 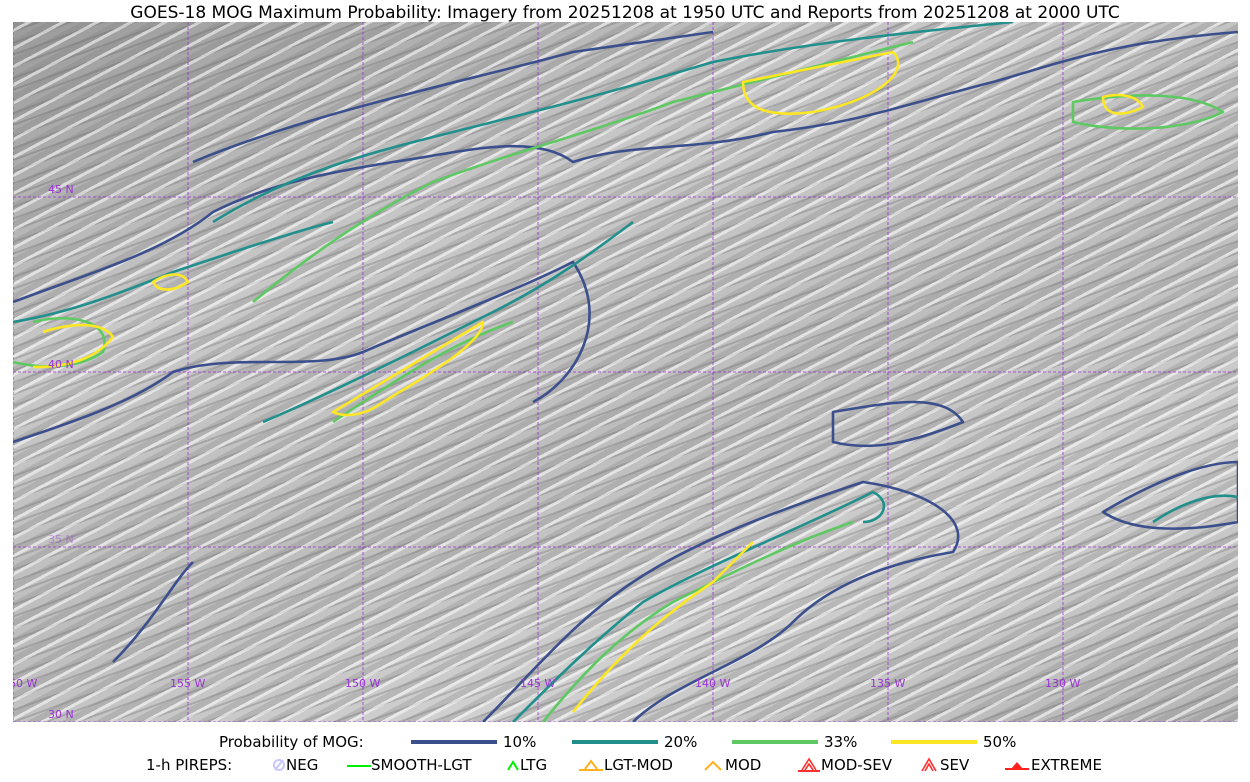 What do you see at coordinates (538, 683) in the screenshot?
I see `lon-label-145w: 145 W` at bounding box center [538, 683].